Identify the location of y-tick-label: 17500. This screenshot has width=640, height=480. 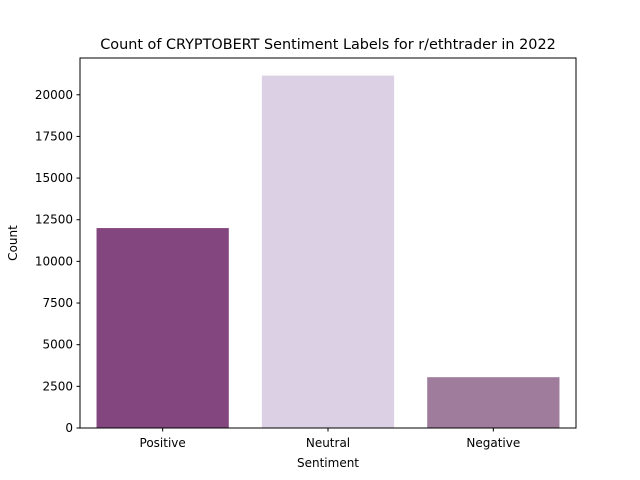
(54, 136).